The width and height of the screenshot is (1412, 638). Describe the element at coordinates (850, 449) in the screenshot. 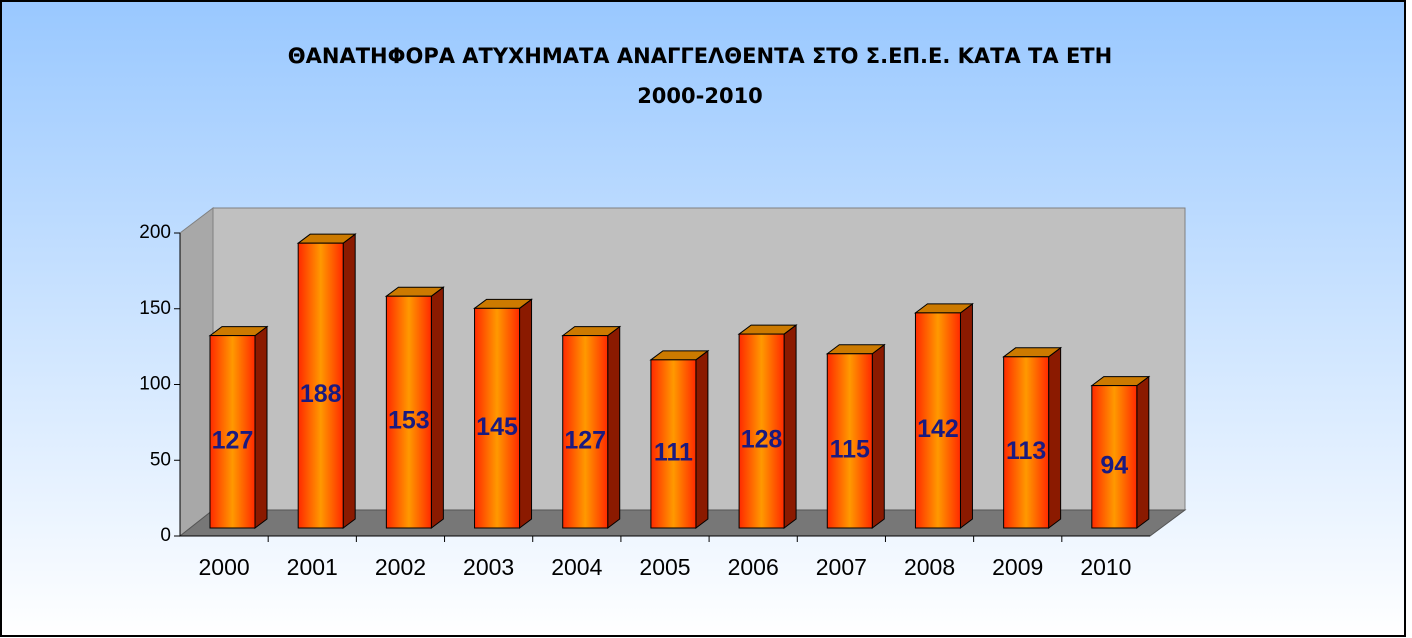

I see `data-label: 115` at that location.